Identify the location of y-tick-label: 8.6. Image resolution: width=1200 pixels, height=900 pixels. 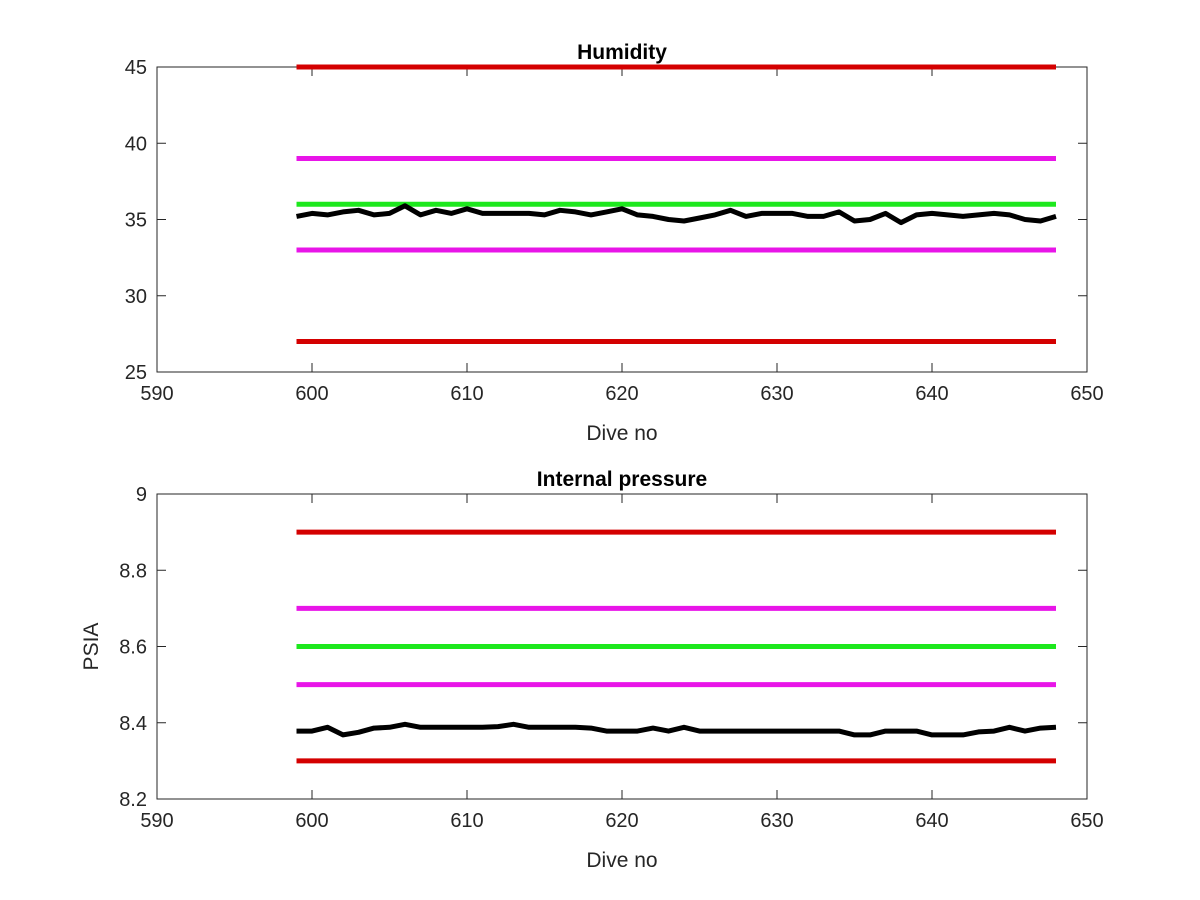
(133, 648).